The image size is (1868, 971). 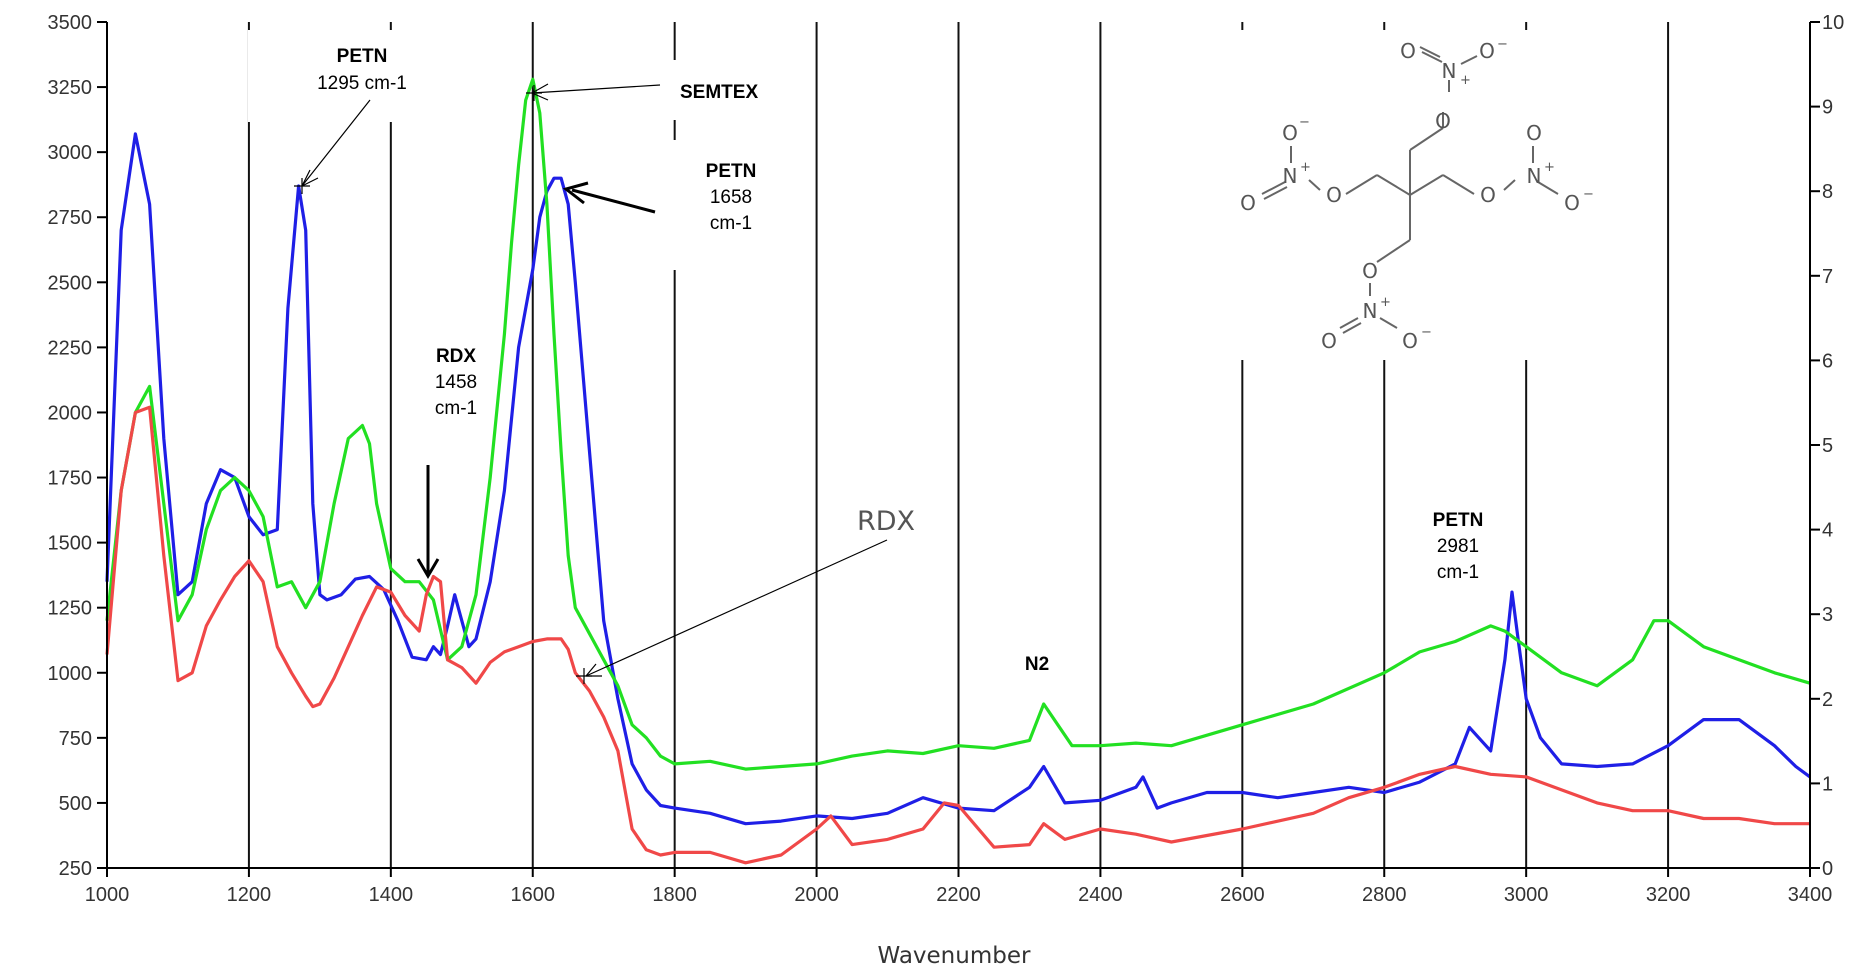 What do you see at coordinates (1384, 895) in the screenshot?
I see `x-tick-label-2800: 2800` at bounding box center [1384, 895].